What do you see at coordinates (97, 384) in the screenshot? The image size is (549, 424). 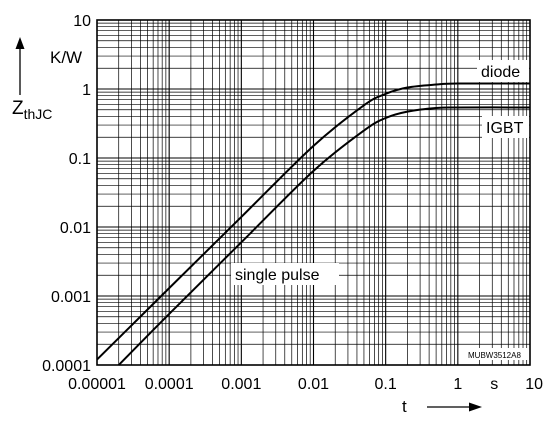 I see `x-tick-label: 0.00001` at bounding box center [97, 384].